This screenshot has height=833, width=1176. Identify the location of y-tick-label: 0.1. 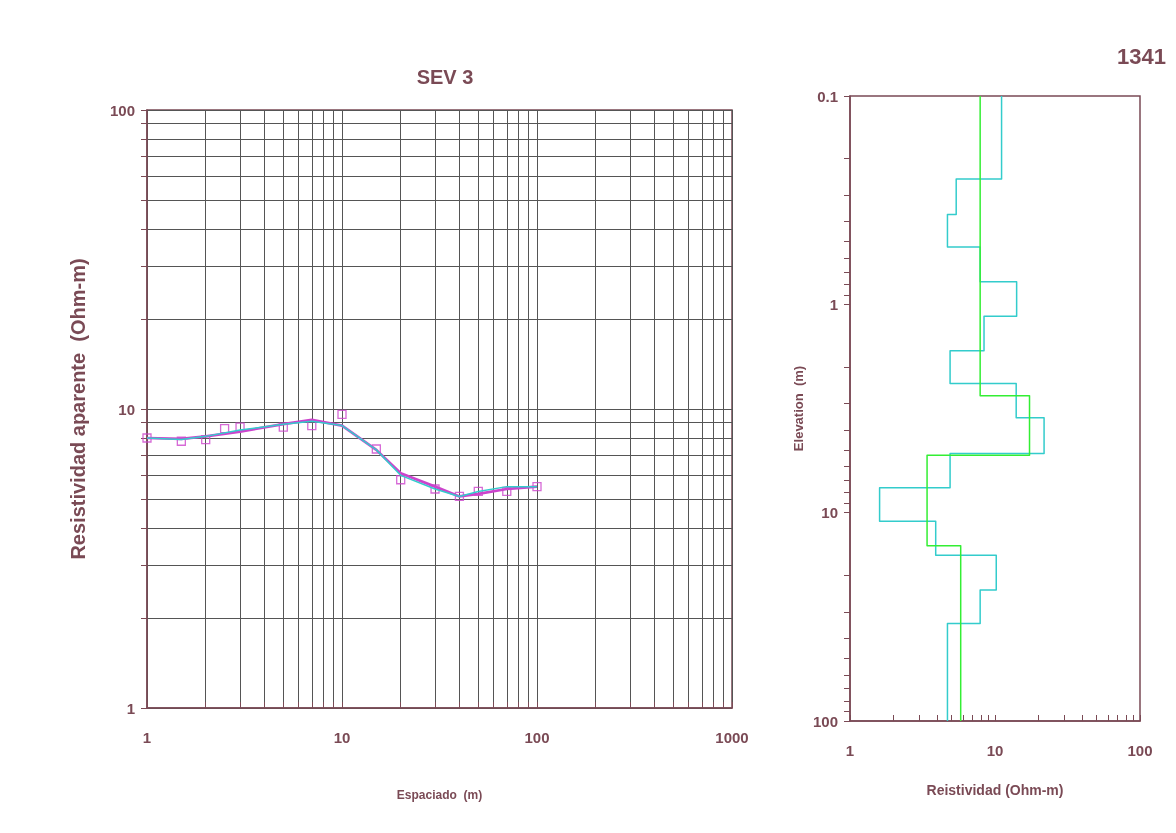
(827, 96).